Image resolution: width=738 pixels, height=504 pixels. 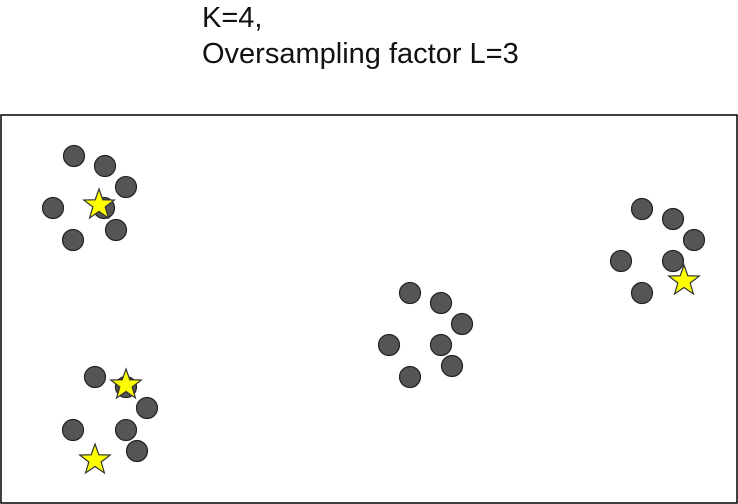 I want to click on center-star-icon-right, so click(x=684, y=279).